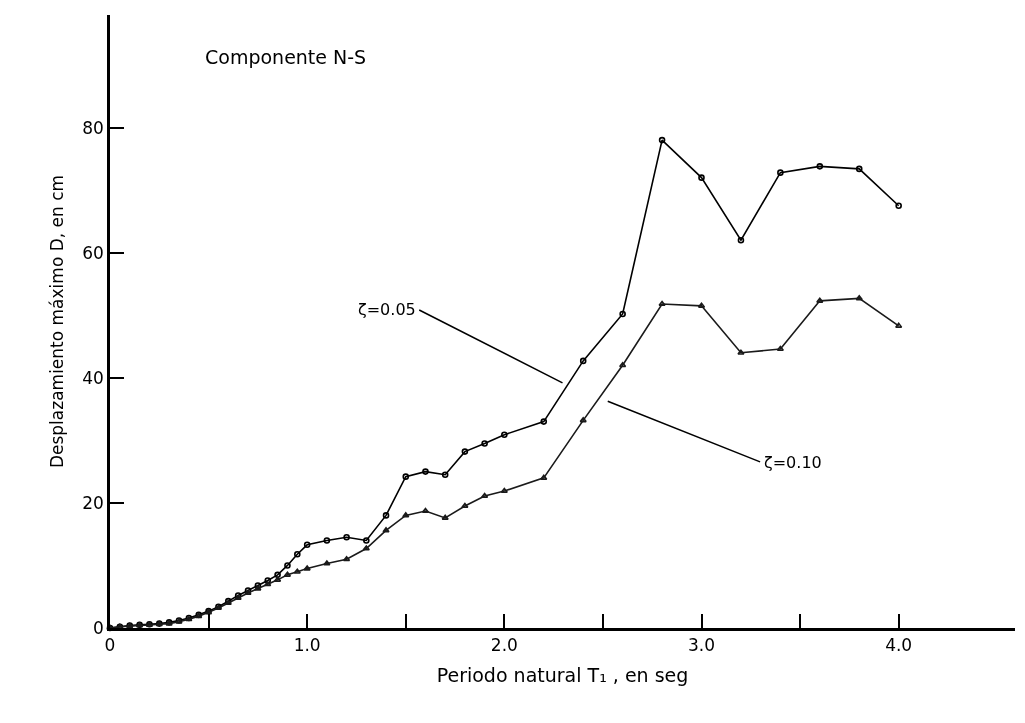 This screenshot has height=723, width=1025. Describe the element at coordinates (307, 645) in the screenshot. I see `x-tick-label: 1.0` at that location.